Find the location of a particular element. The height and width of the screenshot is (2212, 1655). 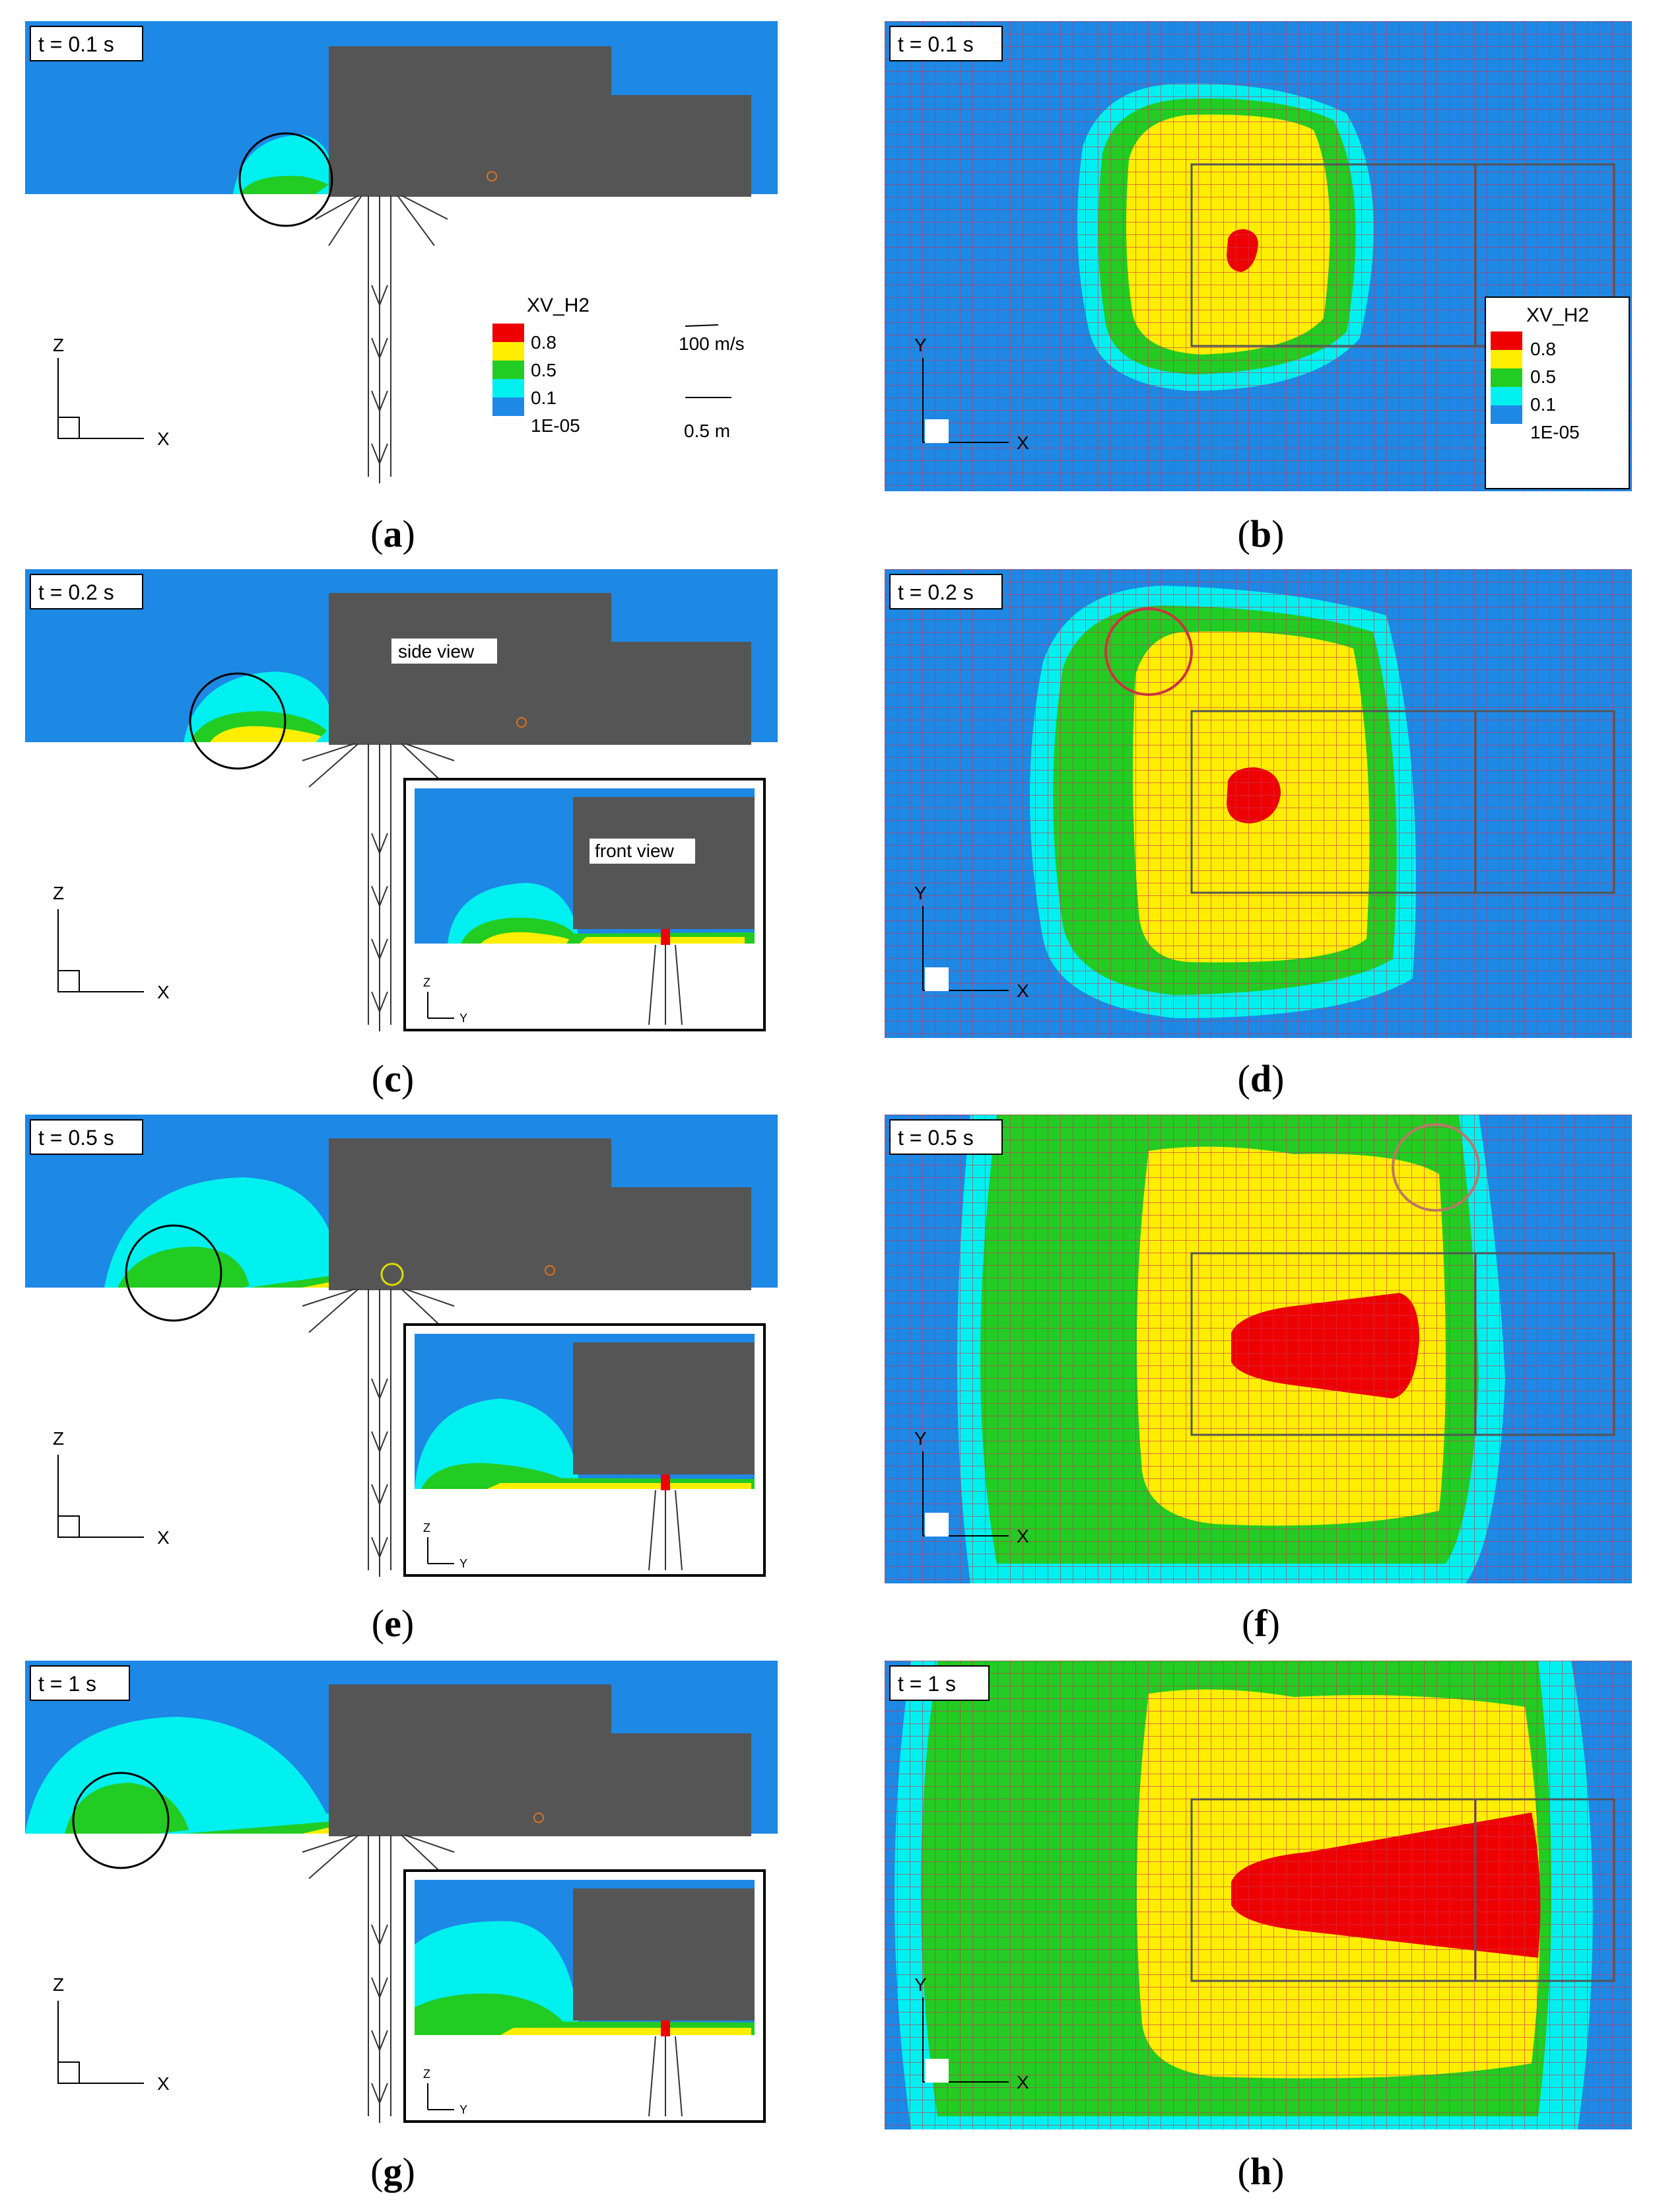

side-view-plot: t = 0.5 s Z X Z Y is located at coordinates (401, 1346).